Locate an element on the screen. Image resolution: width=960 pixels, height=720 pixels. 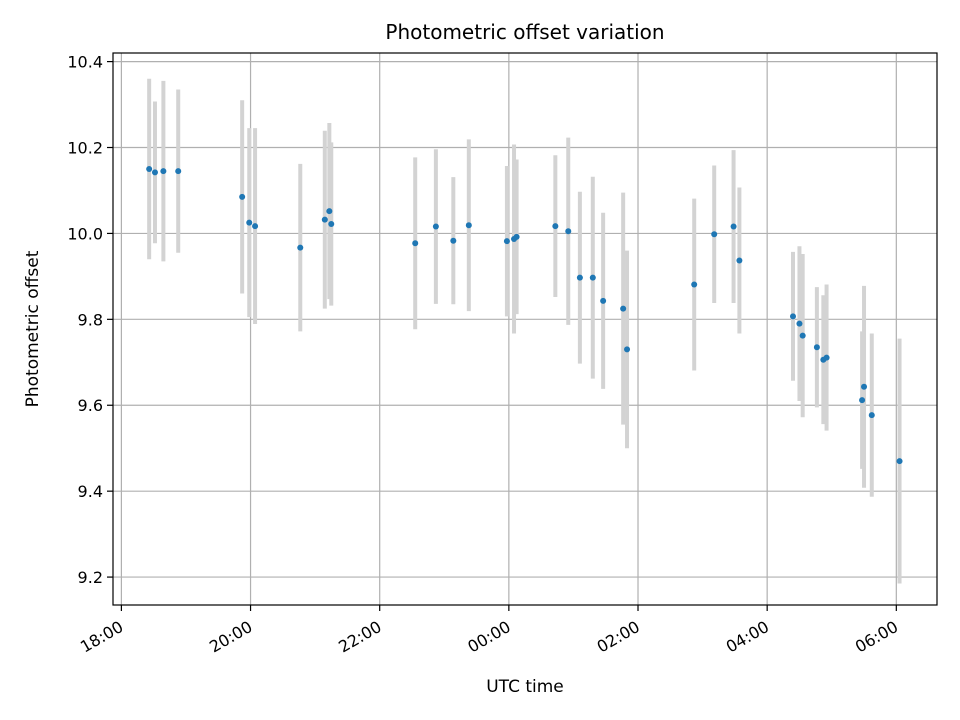
y-tick-label: 9.8 is located at coordinates (90, 319).